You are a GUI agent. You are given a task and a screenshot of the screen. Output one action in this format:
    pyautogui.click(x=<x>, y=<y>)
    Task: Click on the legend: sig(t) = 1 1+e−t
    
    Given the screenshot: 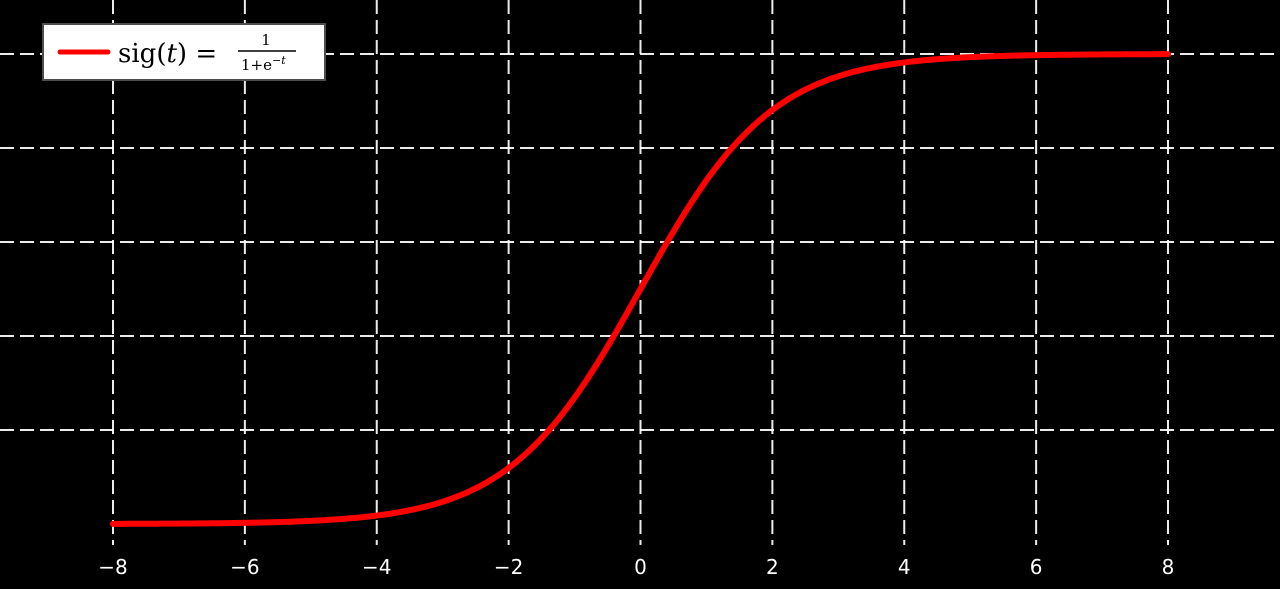 What is the action you would take?
    pyautogui.click(x=184, y=52)
    